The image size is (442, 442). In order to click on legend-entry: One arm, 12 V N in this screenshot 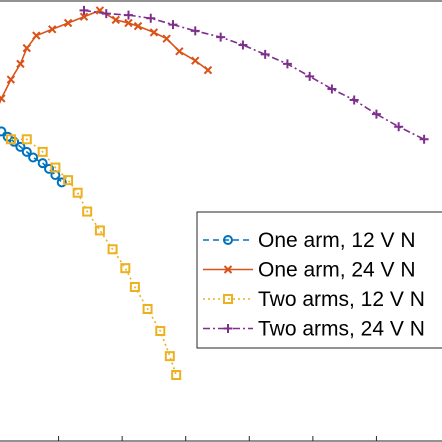, I will do `click(309, 240)`.